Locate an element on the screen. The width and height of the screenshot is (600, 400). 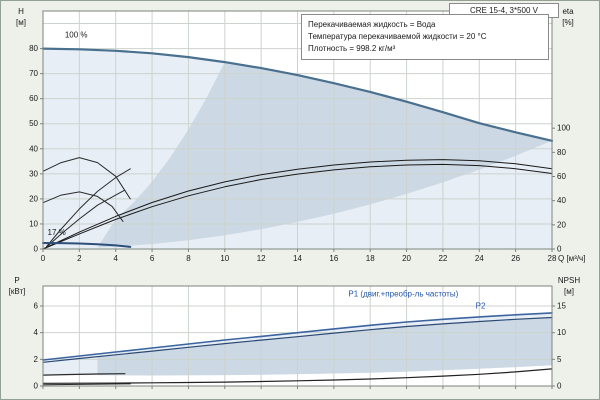
y-left-tick-label: 70 is located at coordinates (33, 73).